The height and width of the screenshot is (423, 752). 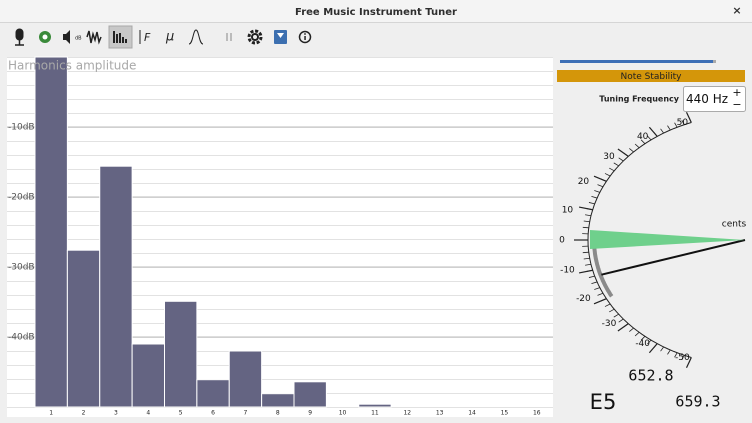 I want to click on gauge-needle, so click(x=673, y=257).